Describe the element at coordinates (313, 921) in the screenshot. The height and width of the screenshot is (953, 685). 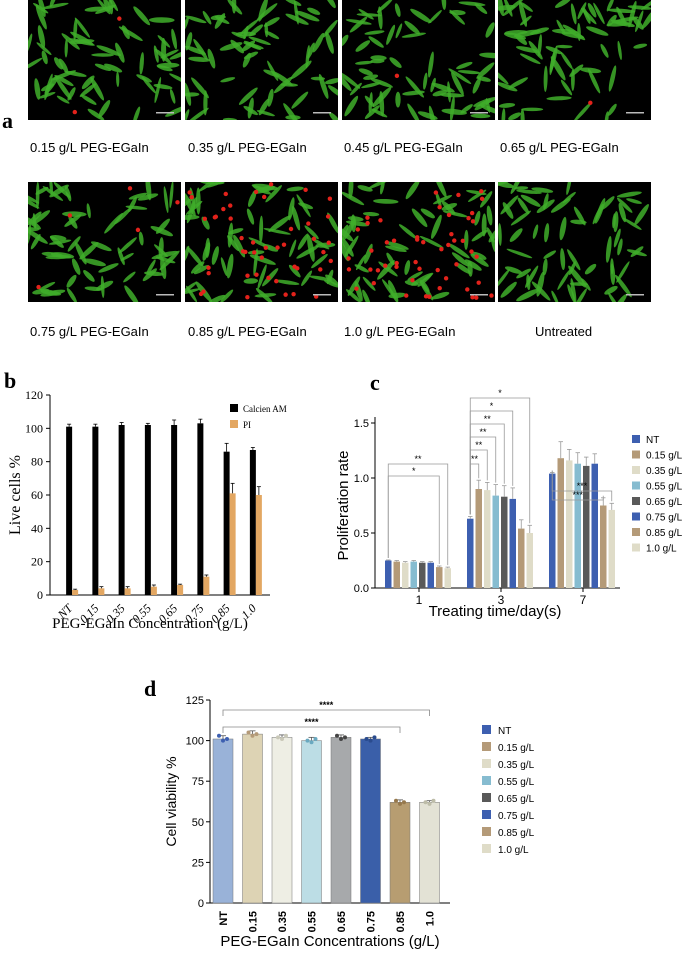
I see `x-tick-label: 0.55` at that location.